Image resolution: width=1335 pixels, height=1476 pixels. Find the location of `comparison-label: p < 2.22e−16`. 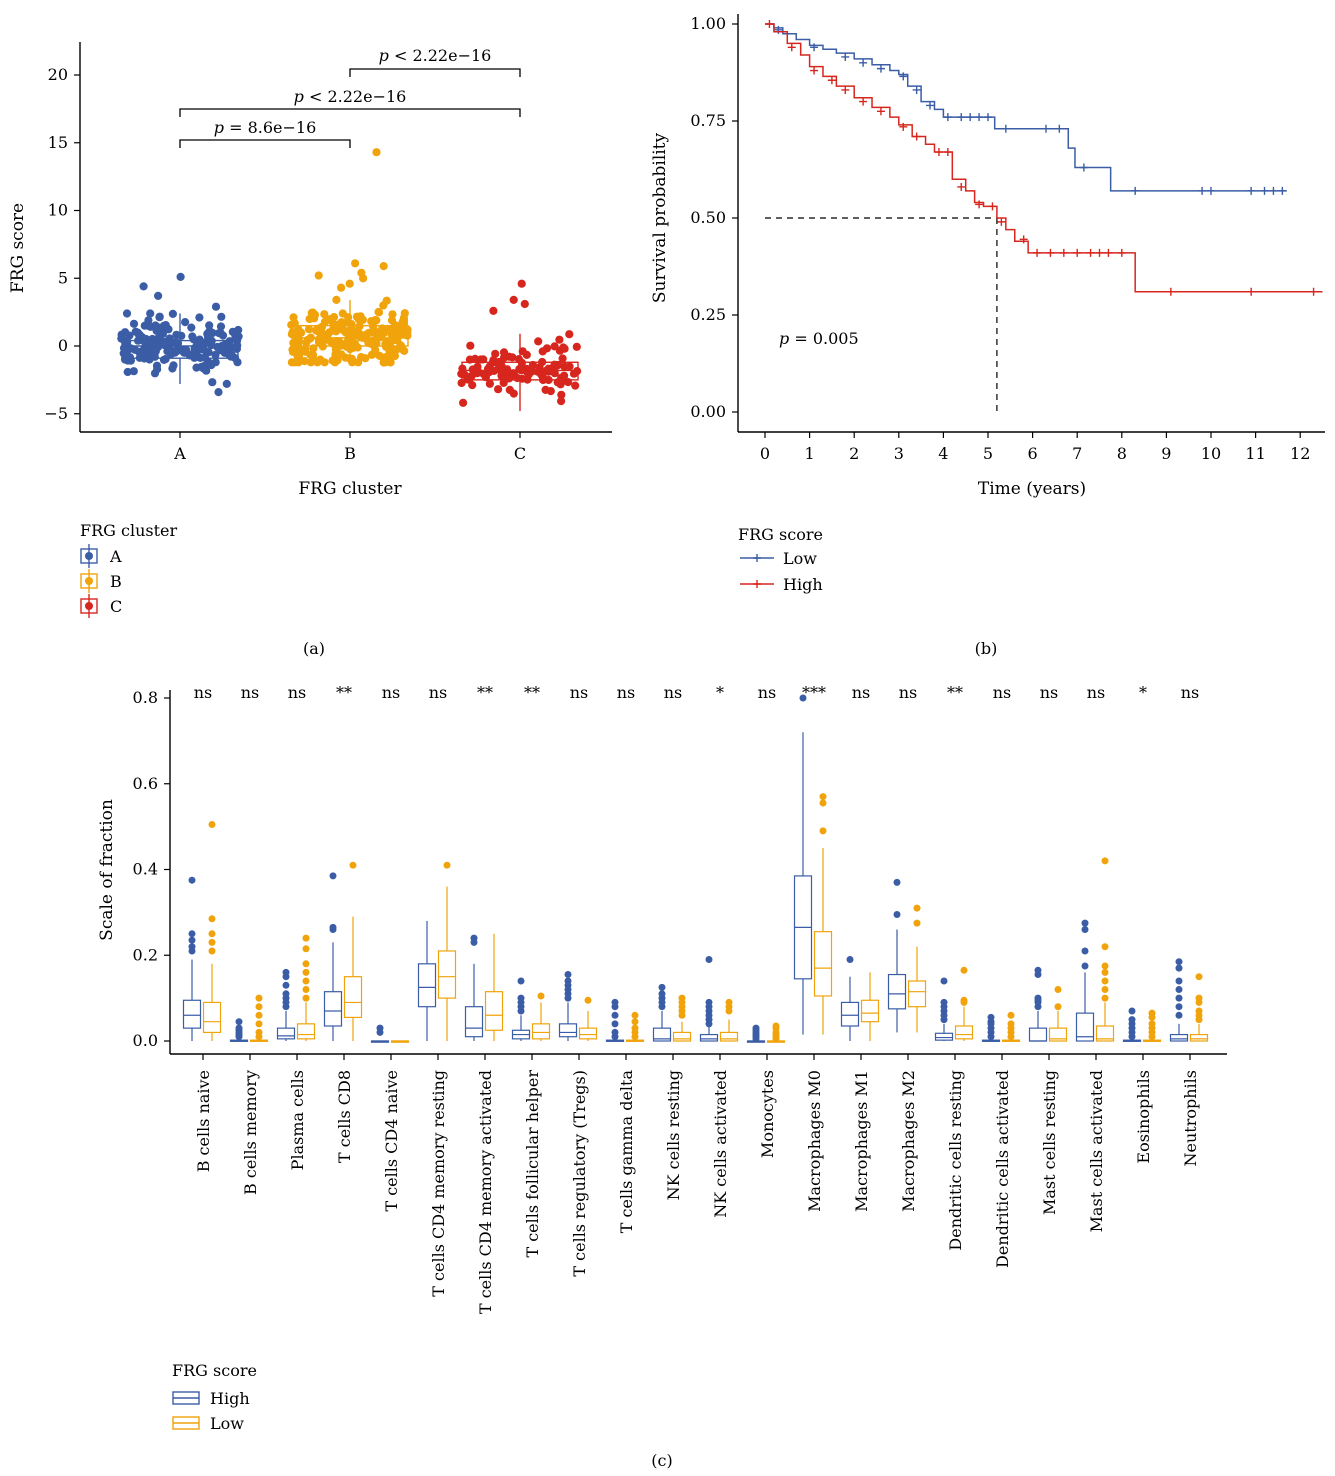

comparison-label: p < 2.22e−16 is located at coordinates (435, 55).